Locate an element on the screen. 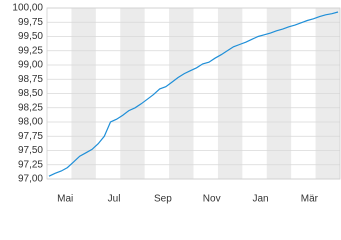 The image size is (341, 240). y-tick-label: 99,50 is located at coordinates (30, 36).